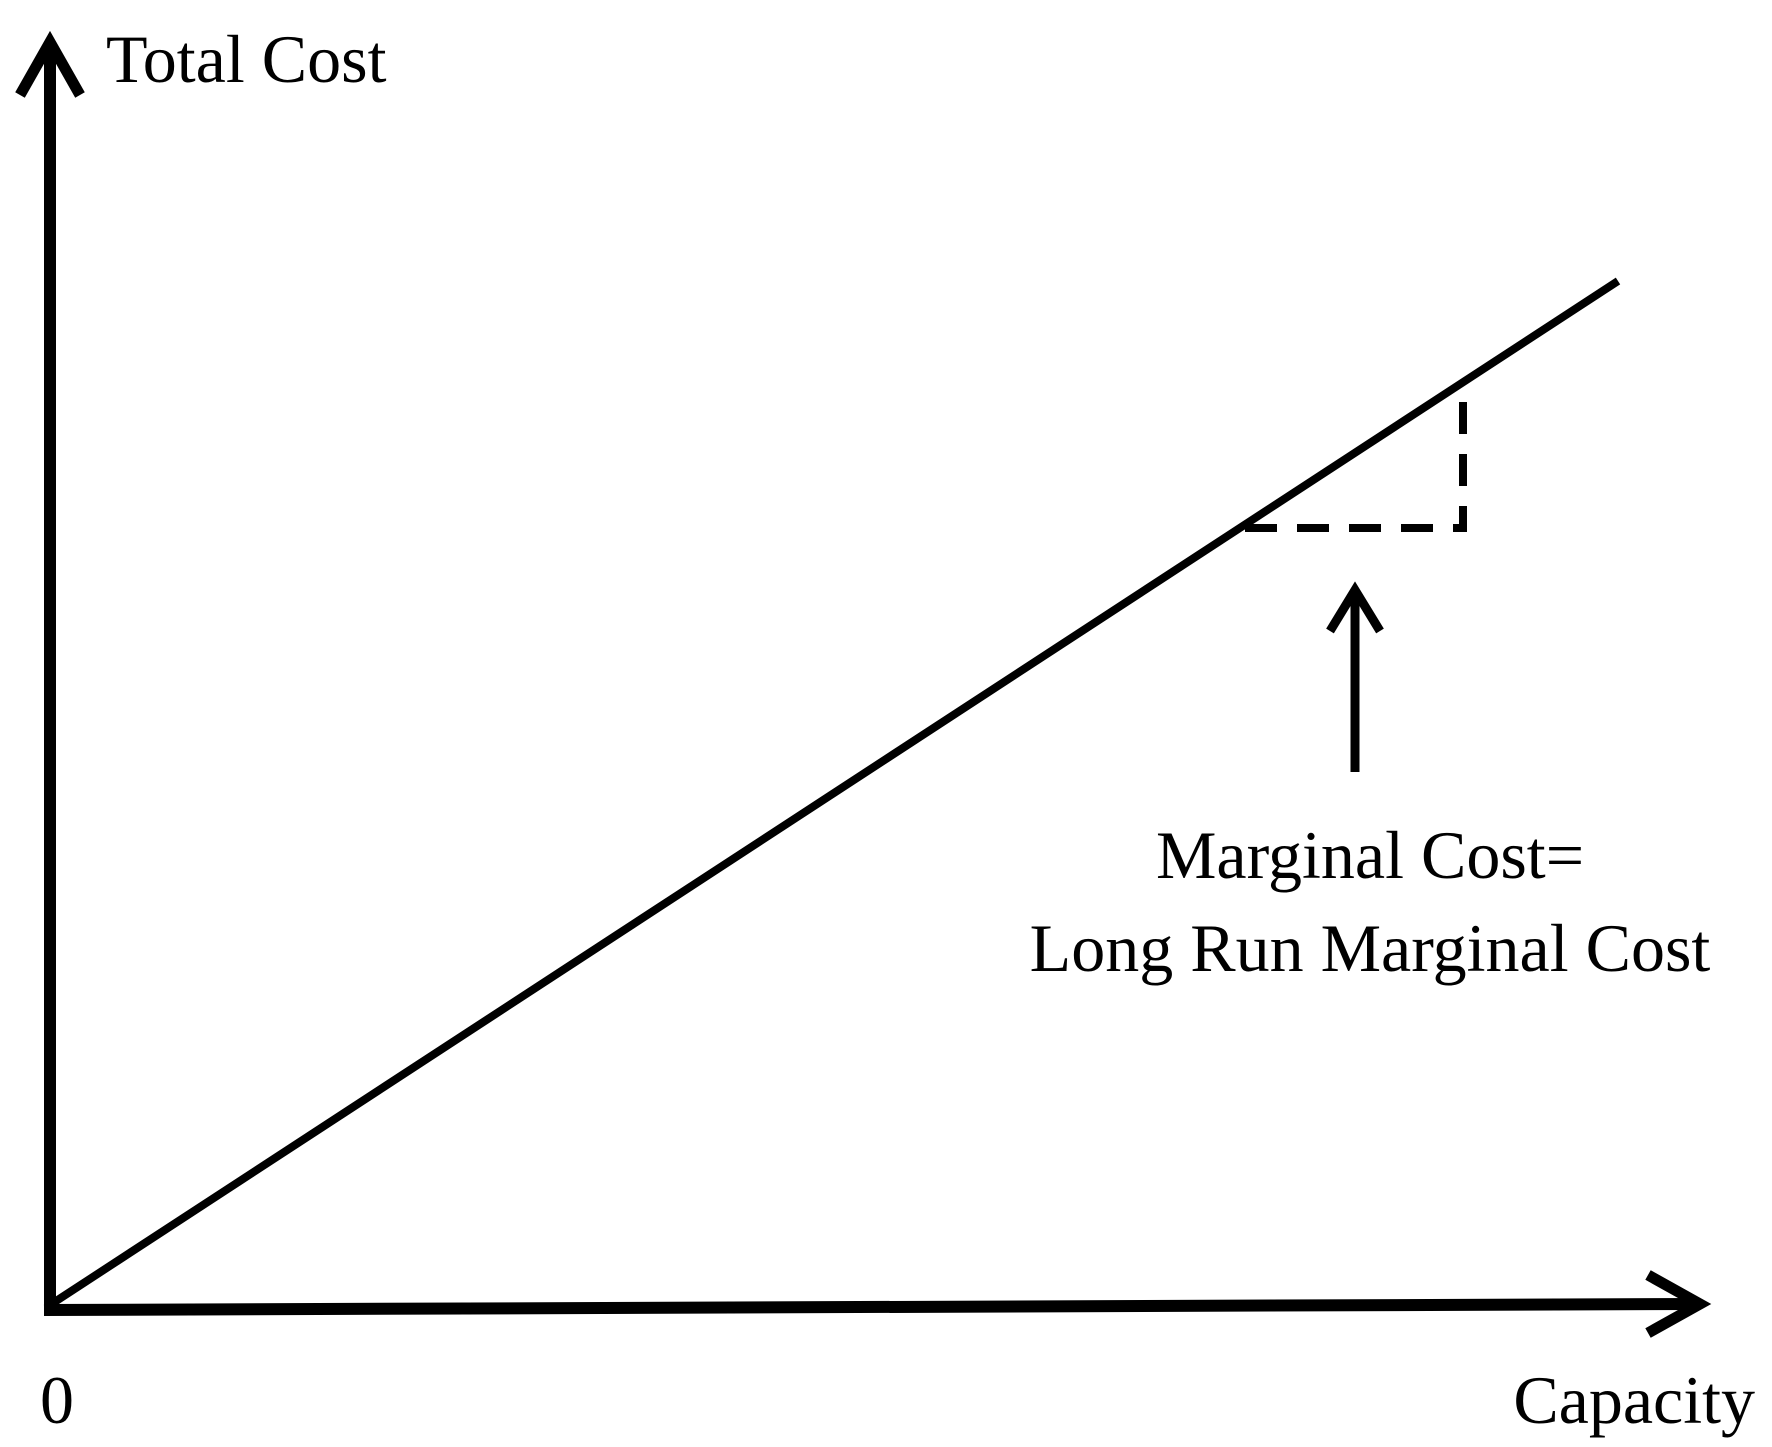 The image size is (1772, 1447). What do you see at coordinates (1370, 855) in the screenshot?
I see `annotation-line-1: Marginal Cost=` at bounding box center [1370, 855].